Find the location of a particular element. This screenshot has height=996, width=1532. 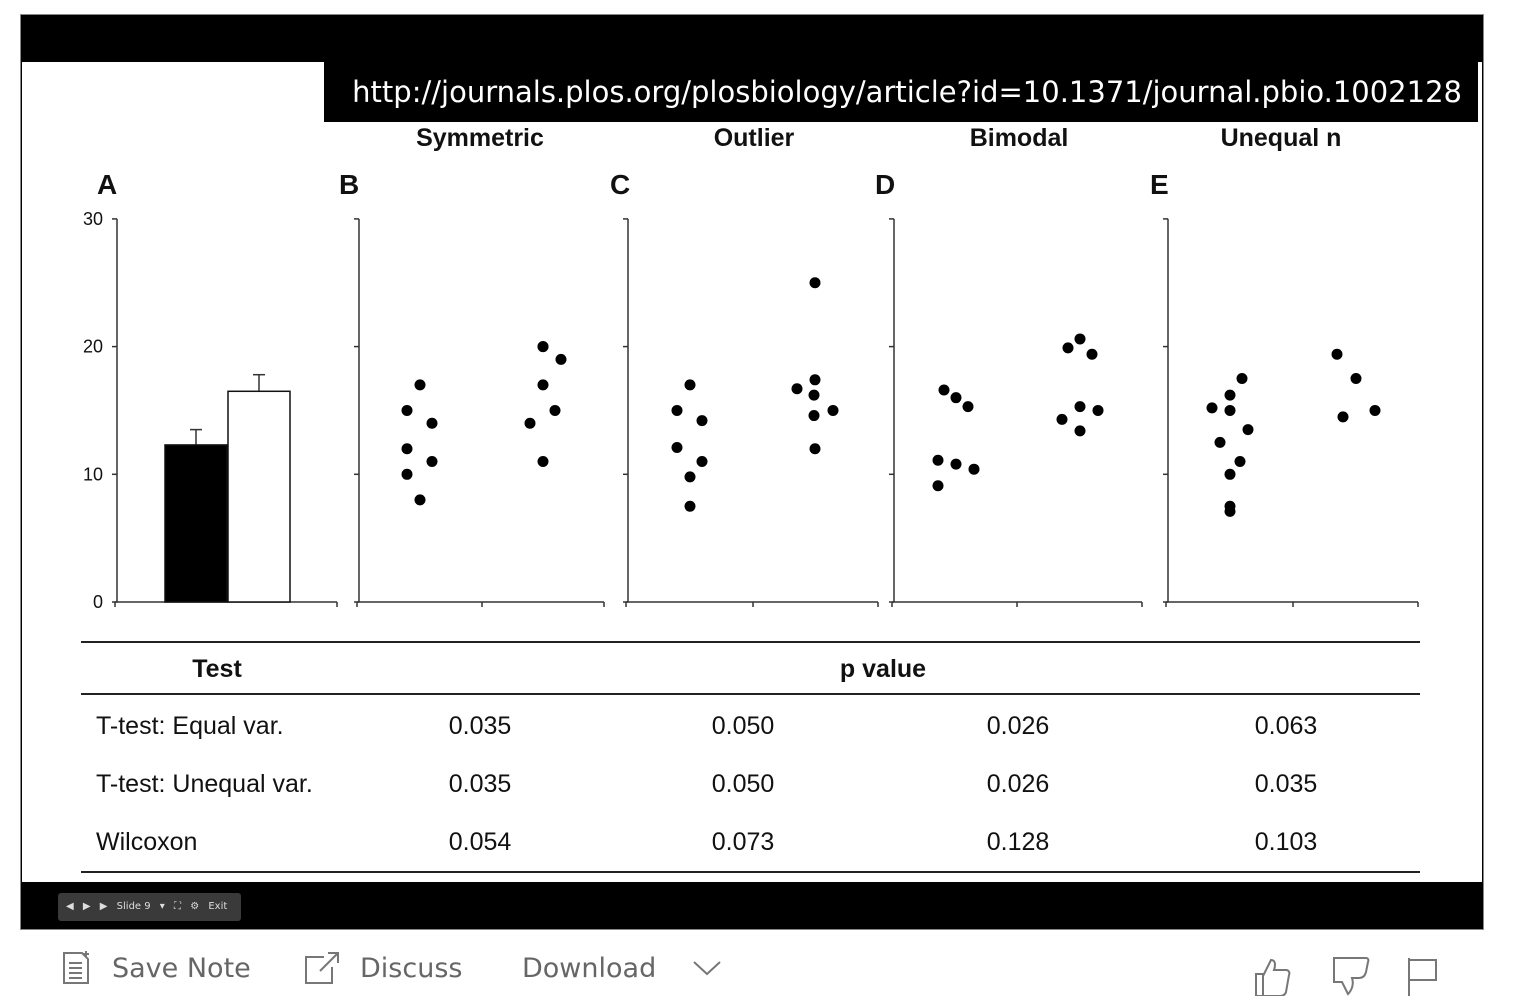

table-cell-pvalue: 0.103 is located at coordinates (1286, 842).